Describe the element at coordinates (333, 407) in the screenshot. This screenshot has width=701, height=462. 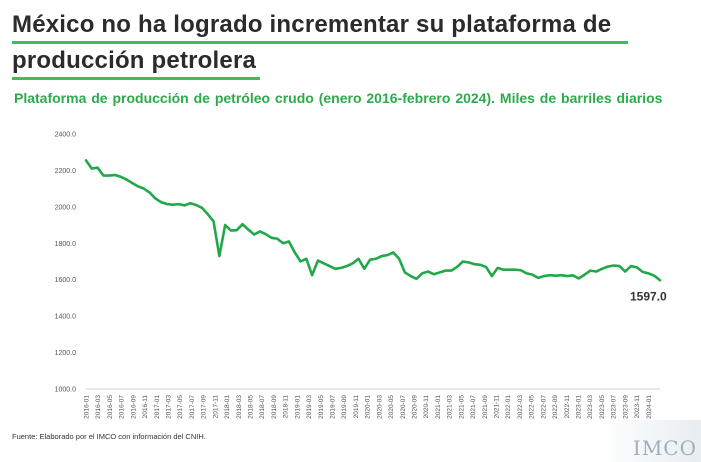
I see `x-tick-label: 2019-07` at that location.